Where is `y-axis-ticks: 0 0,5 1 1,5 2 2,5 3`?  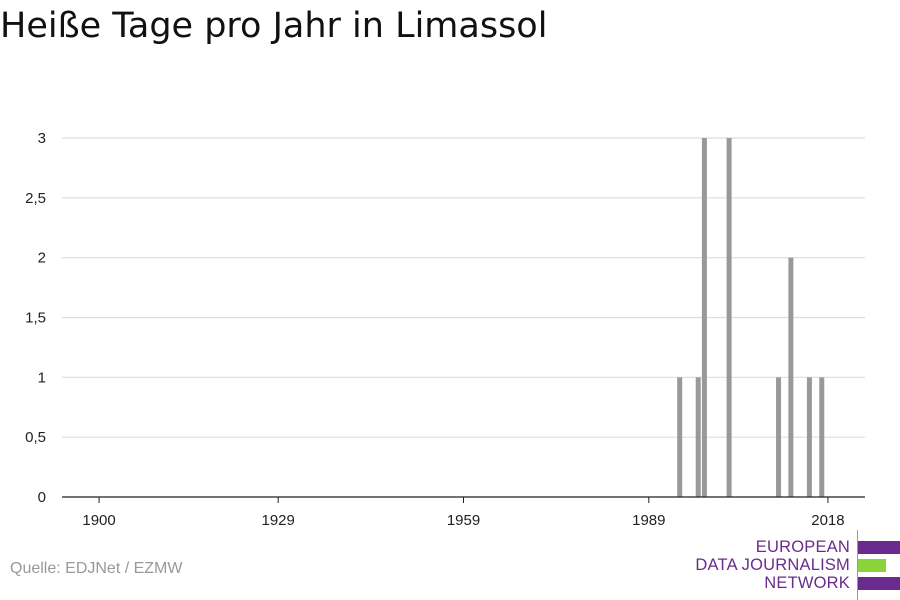 y-axis-ticks: 0 0,5 1 1,5 2 2,5 3 is located at coordinates (35, 318).